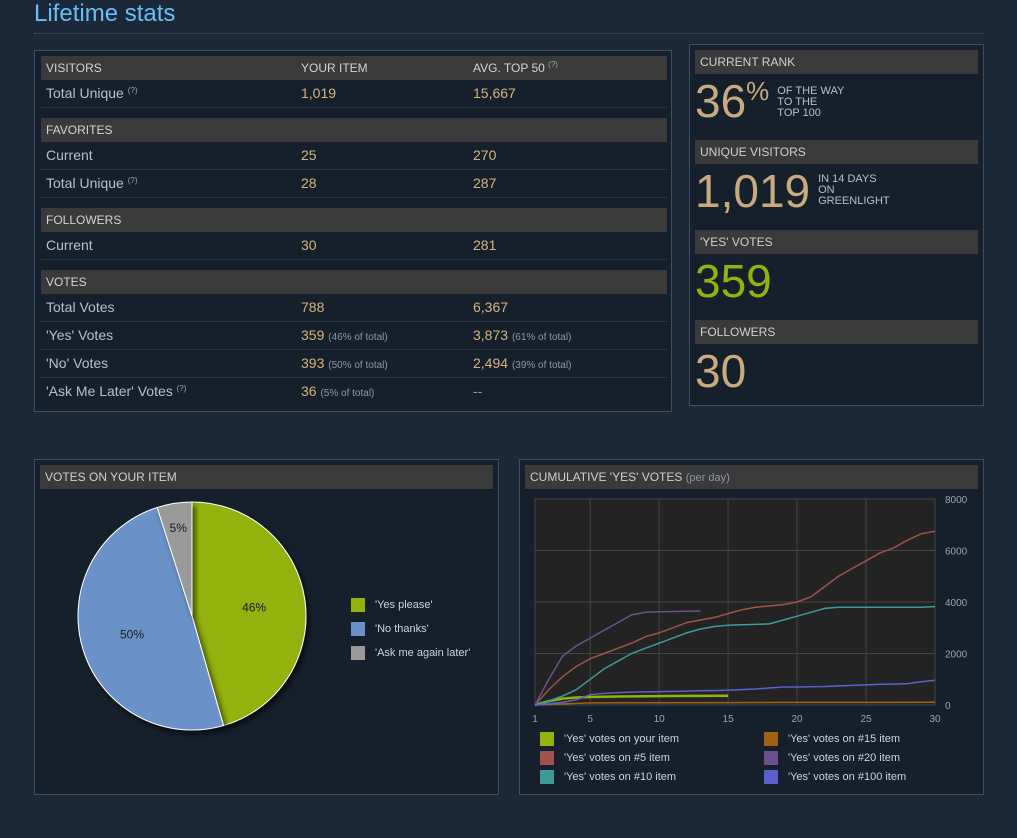  What do you see at coordinates (721, 101) in the screenshot?
I see `rank-value: 36` at bounding box center [721, 101].